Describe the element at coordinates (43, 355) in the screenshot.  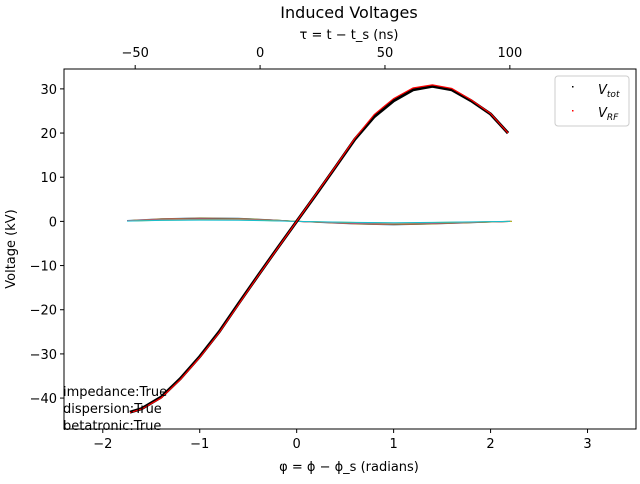
I see `y-tick-label: −30` at that location.